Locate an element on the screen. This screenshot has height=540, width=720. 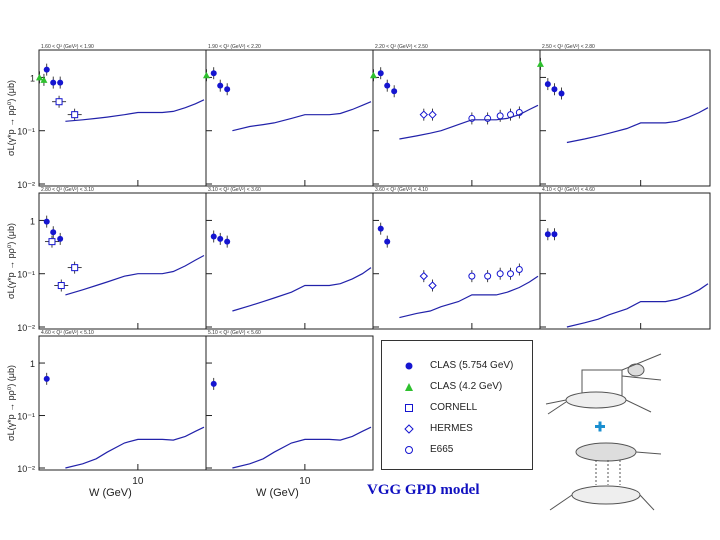
legend-item: CLAS (5.754 GeV) is located at coordinates (457, 366).